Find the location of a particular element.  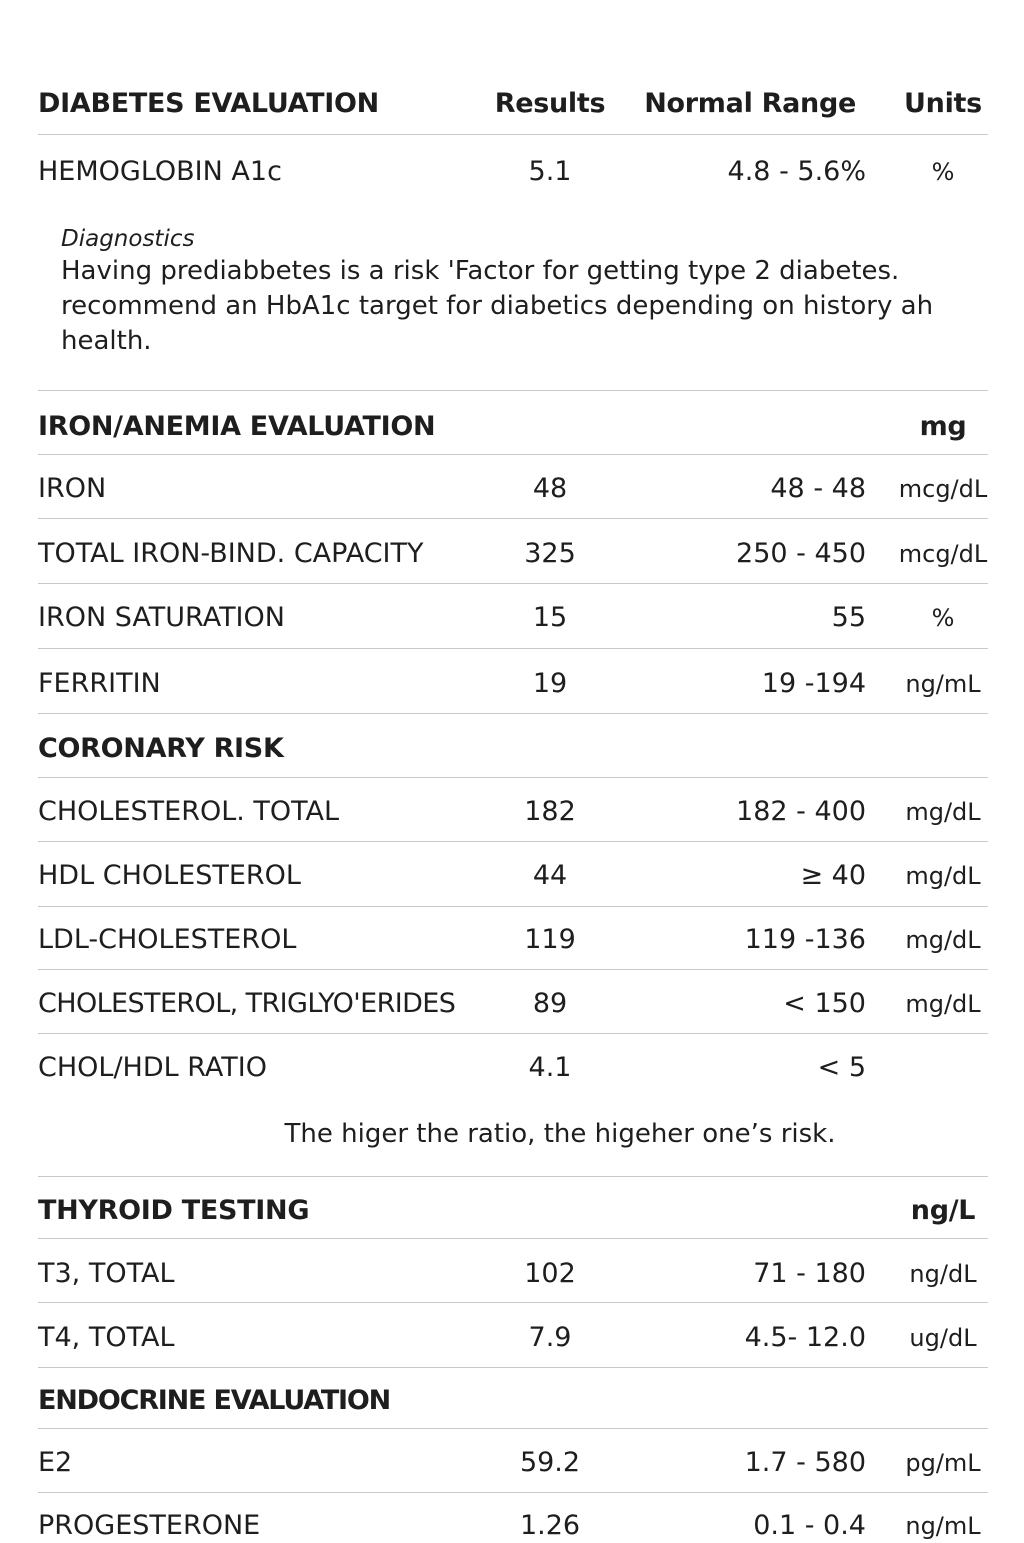

test-unit: ug/dL is located at coordinates (943, 1338).